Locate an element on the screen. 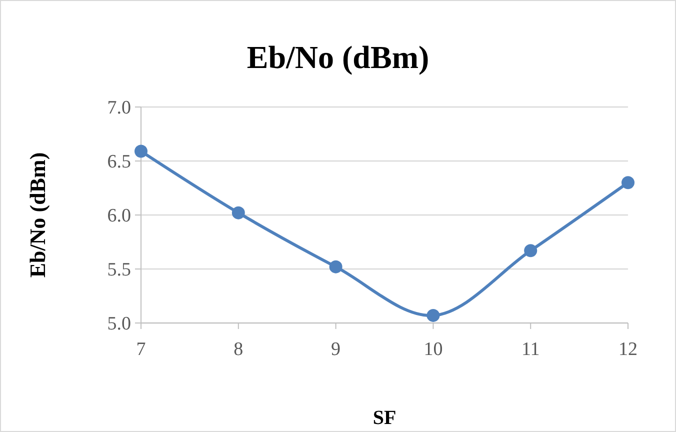  y-axis-title: Eb/No (dBm) is located at coordinates (37, 215).